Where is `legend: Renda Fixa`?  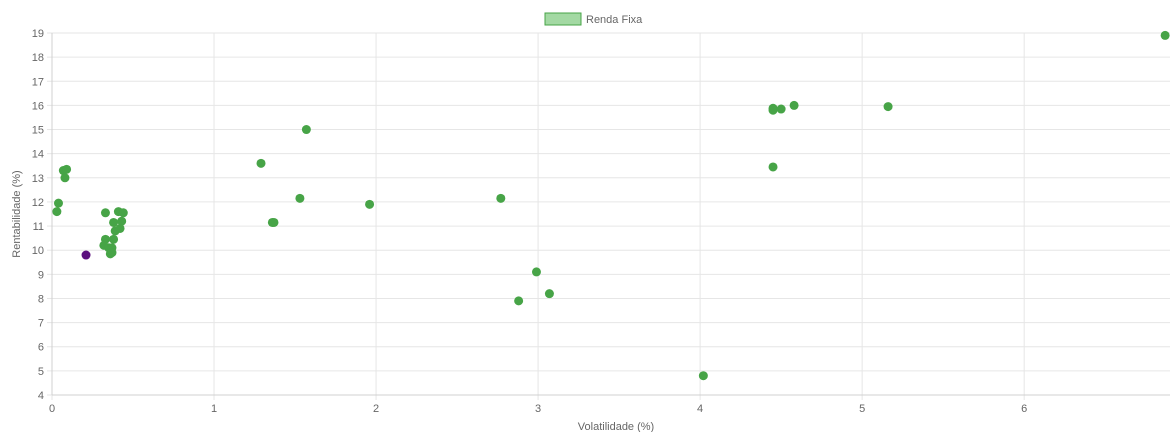 legend: Renda Fixa is located at coordinates (593, 19).